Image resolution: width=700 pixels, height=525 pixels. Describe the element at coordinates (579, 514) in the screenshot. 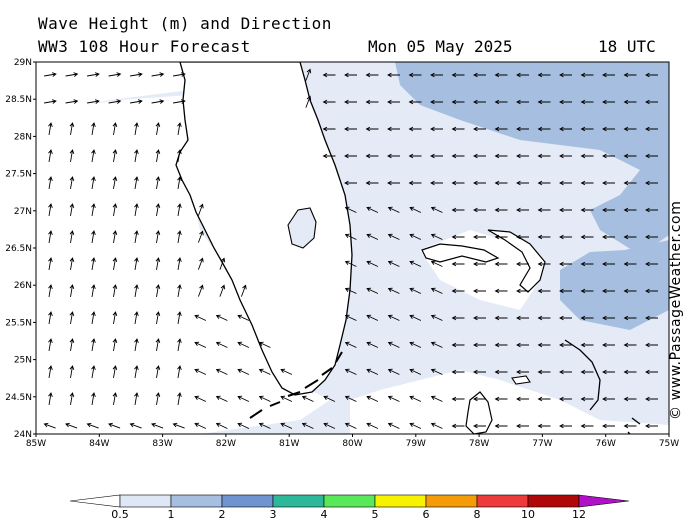

I see `legend-label: 12` at that location.